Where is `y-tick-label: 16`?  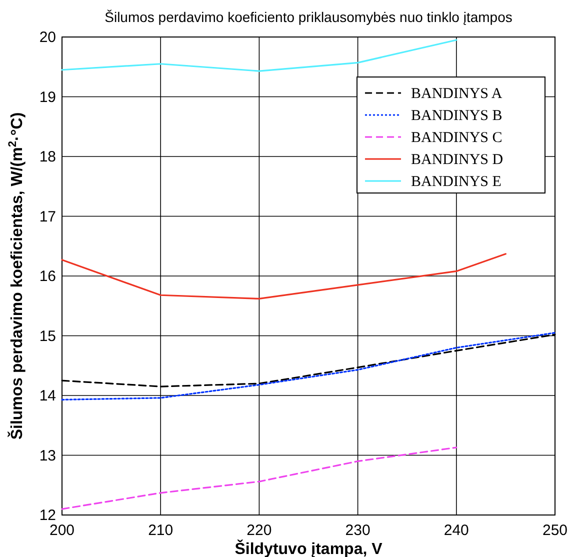
y-tick-label: 16 is located at coordinates (47, 276).